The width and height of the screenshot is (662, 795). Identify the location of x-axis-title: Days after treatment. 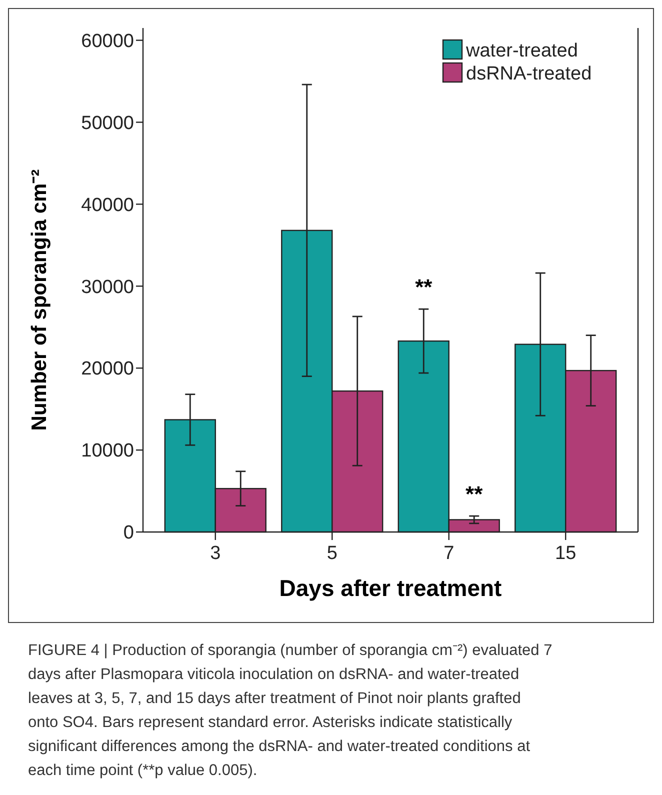
(390, 588).